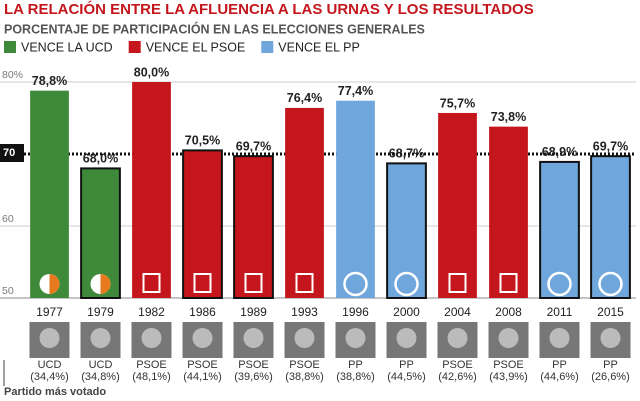 The image size is (640, 401). What do you see at coordinates (202, 312) in the screenshot?
I see `x-tick-label: 1986` at bounding box center [202, 312].